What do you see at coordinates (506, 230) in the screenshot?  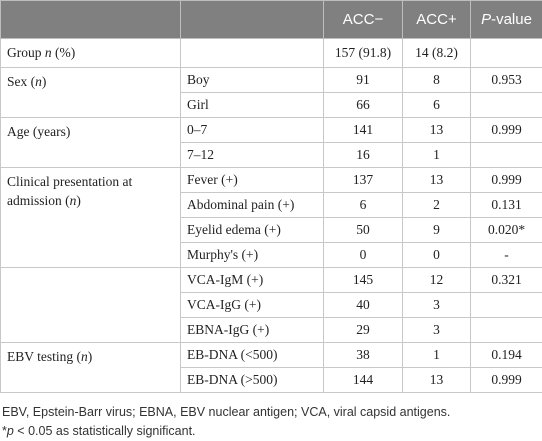 I see `value-cell: 0.020*` at bounding box center [506, 230].